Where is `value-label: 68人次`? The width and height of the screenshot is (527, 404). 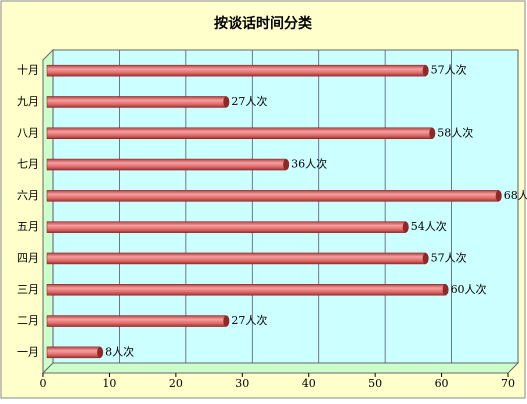
value-label: 68人次 is located at coordinates (515, 195).